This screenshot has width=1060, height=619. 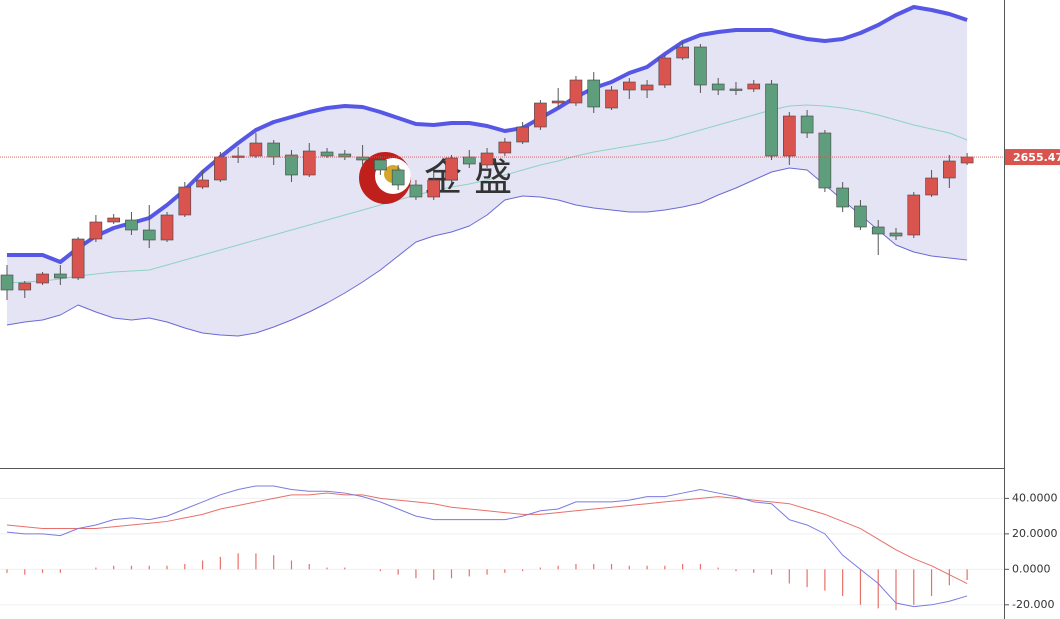 What do you see at coordinates (435, 178) in the screenshot?
I see `watermark: 金 盛` at bounding box center [435, 178].